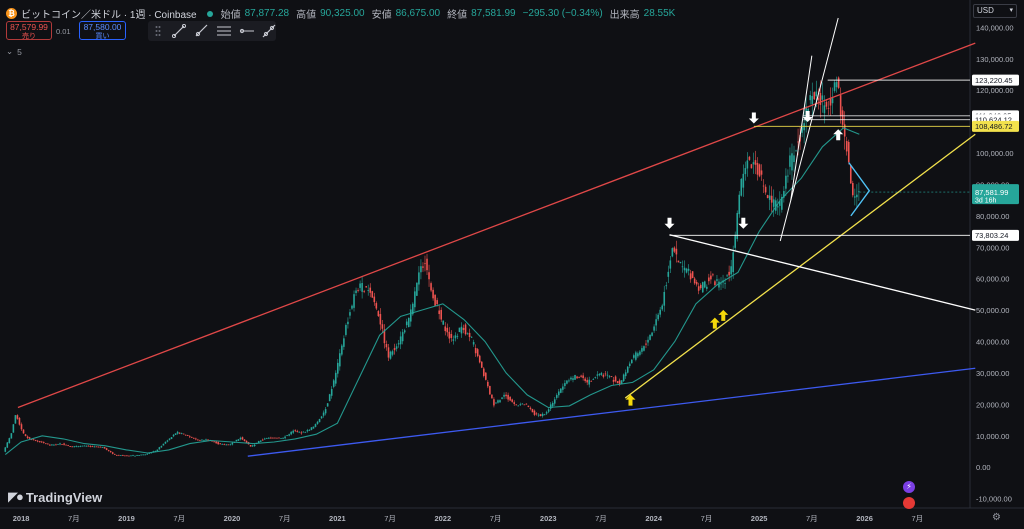 The width and height of the screenshot is (1024, 529). Describe the element at coordinates (995, 153) in the screenshot. I see `y-tick-label: 100,000.00` at that location.